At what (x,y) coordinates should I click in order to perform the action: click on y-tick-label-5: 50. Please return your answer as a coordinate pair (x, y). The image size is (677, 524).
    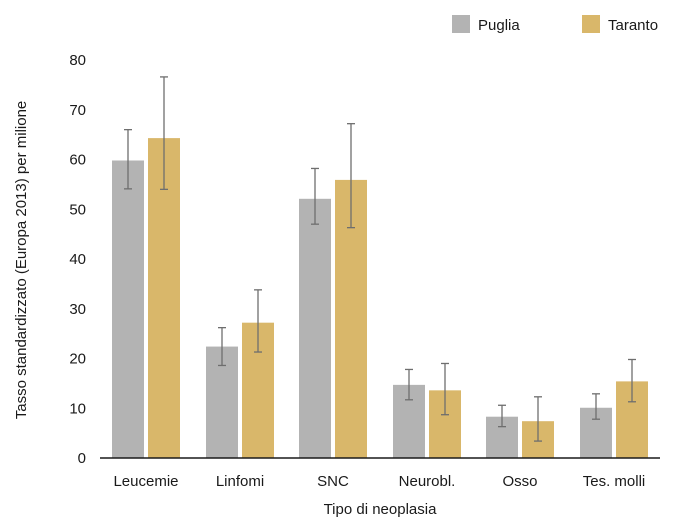
    Looking at the image, I should click on (77, 209).